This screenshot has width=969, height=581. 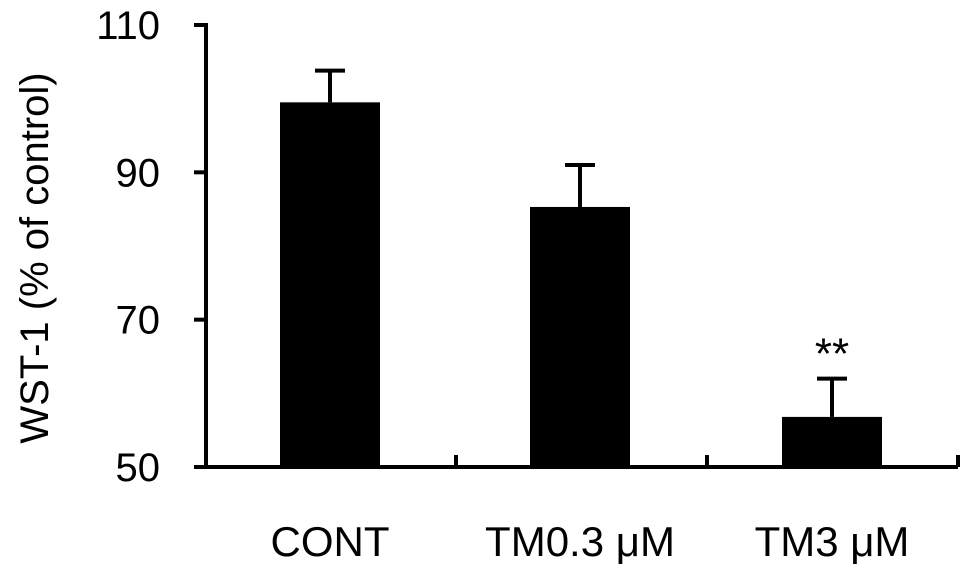 What do you see at coordinates (832, 541) in the screenshot?
I see `x-tick-label: TM3 μM` at bounding box center [832, 541].